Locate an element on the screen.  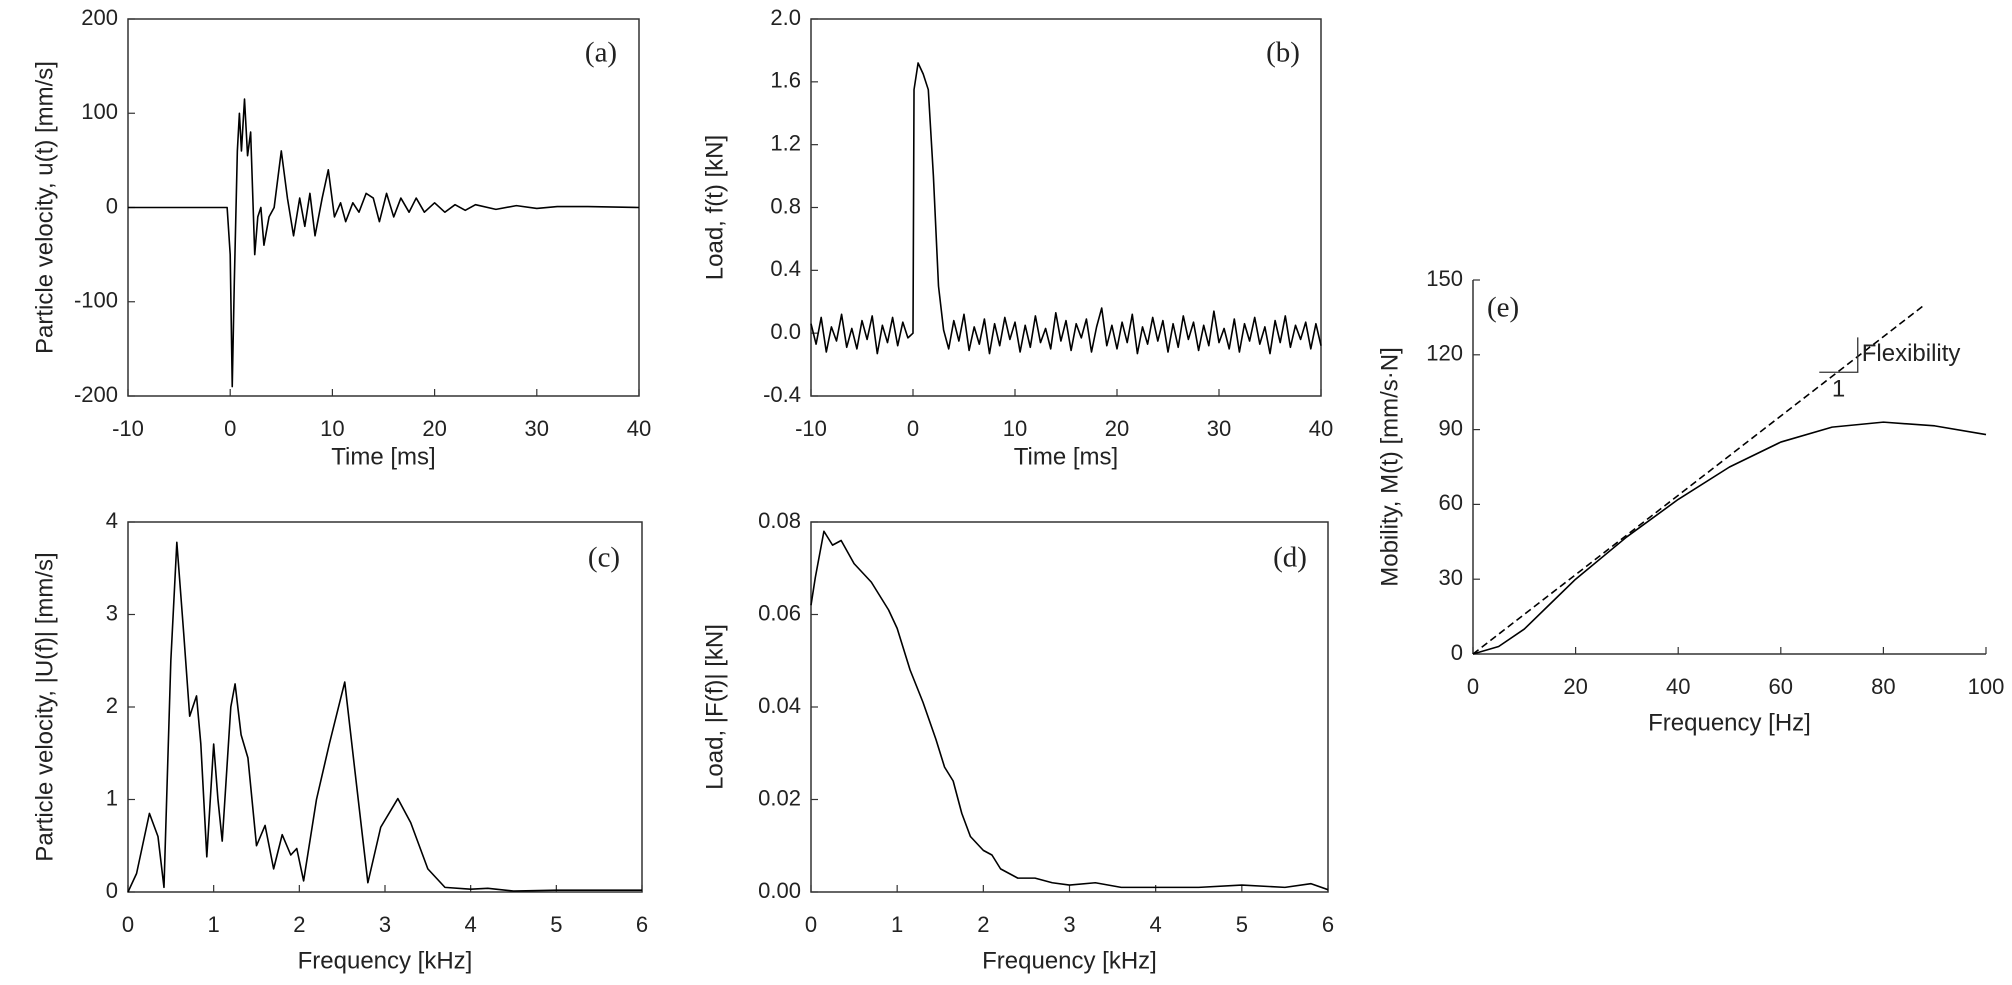
y-tick-label: -100 is located at coordinates (96, 300).